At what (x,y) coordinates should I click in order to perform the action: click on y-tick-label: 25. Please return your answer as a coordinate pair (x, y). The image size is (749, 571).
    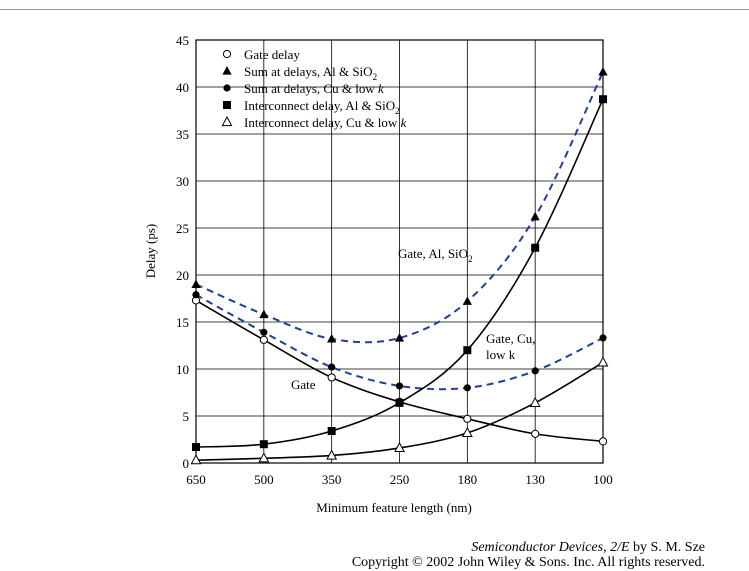
    Looking at the image, I should click on (182, 228).